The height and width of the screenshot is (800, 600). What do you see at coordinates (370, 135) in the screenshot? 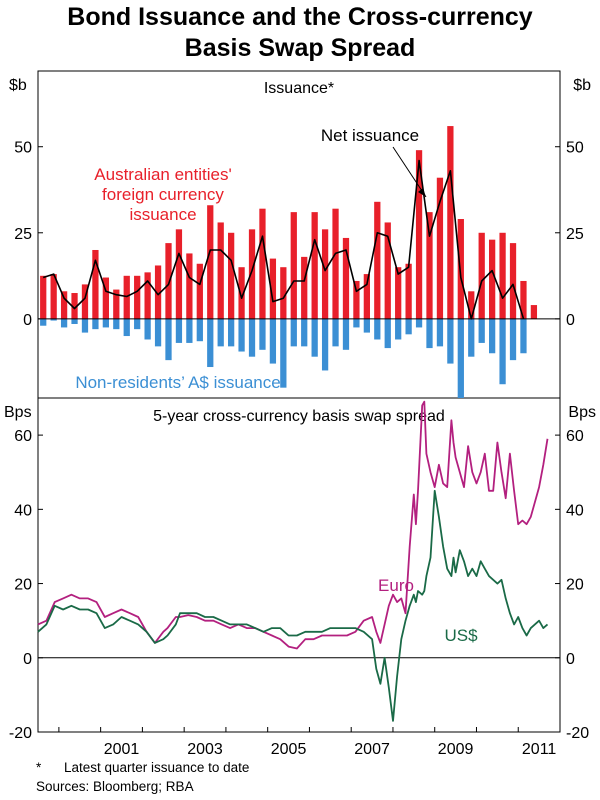
I see `net-issuance-label: Net issuance` at bounding box center [370, 135].